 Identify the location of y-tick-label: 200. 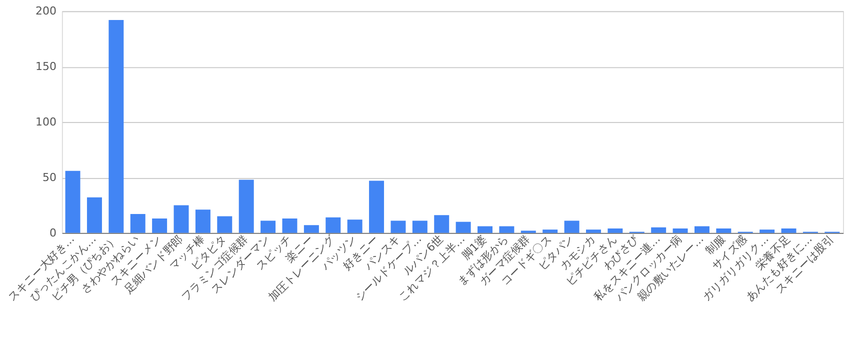
(45, 11).